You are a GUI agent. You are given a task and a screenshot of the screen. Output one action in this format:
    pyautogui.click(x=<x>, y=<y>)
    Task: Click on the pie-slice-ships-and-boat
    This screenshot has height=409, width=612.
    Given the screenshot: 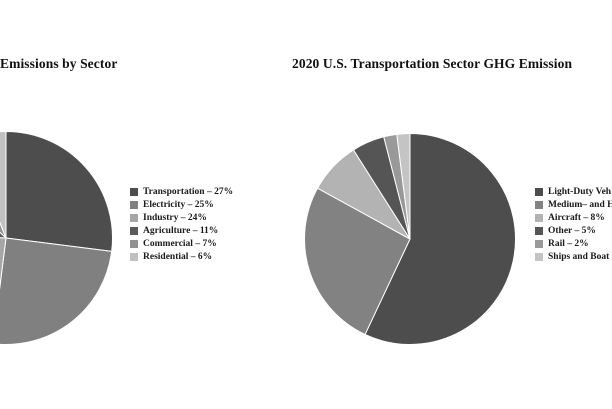 What is the action you would take?
    pyautogui.click(x=403, y=186)
    